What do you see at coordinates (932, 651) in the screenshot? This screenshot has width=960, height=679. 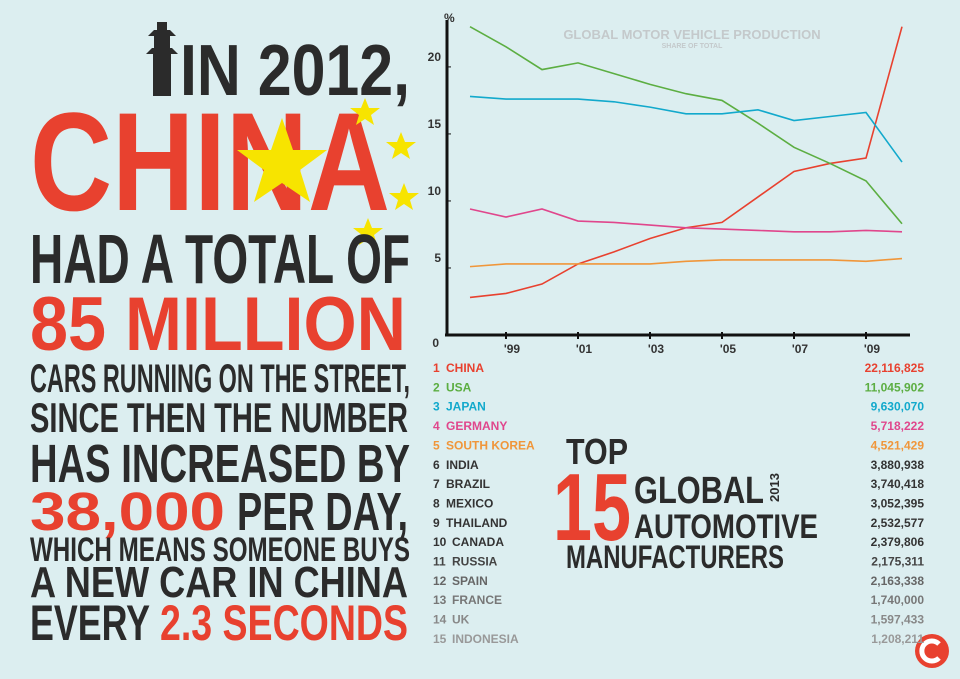 I see `logo` at bounding box center [932, 651].